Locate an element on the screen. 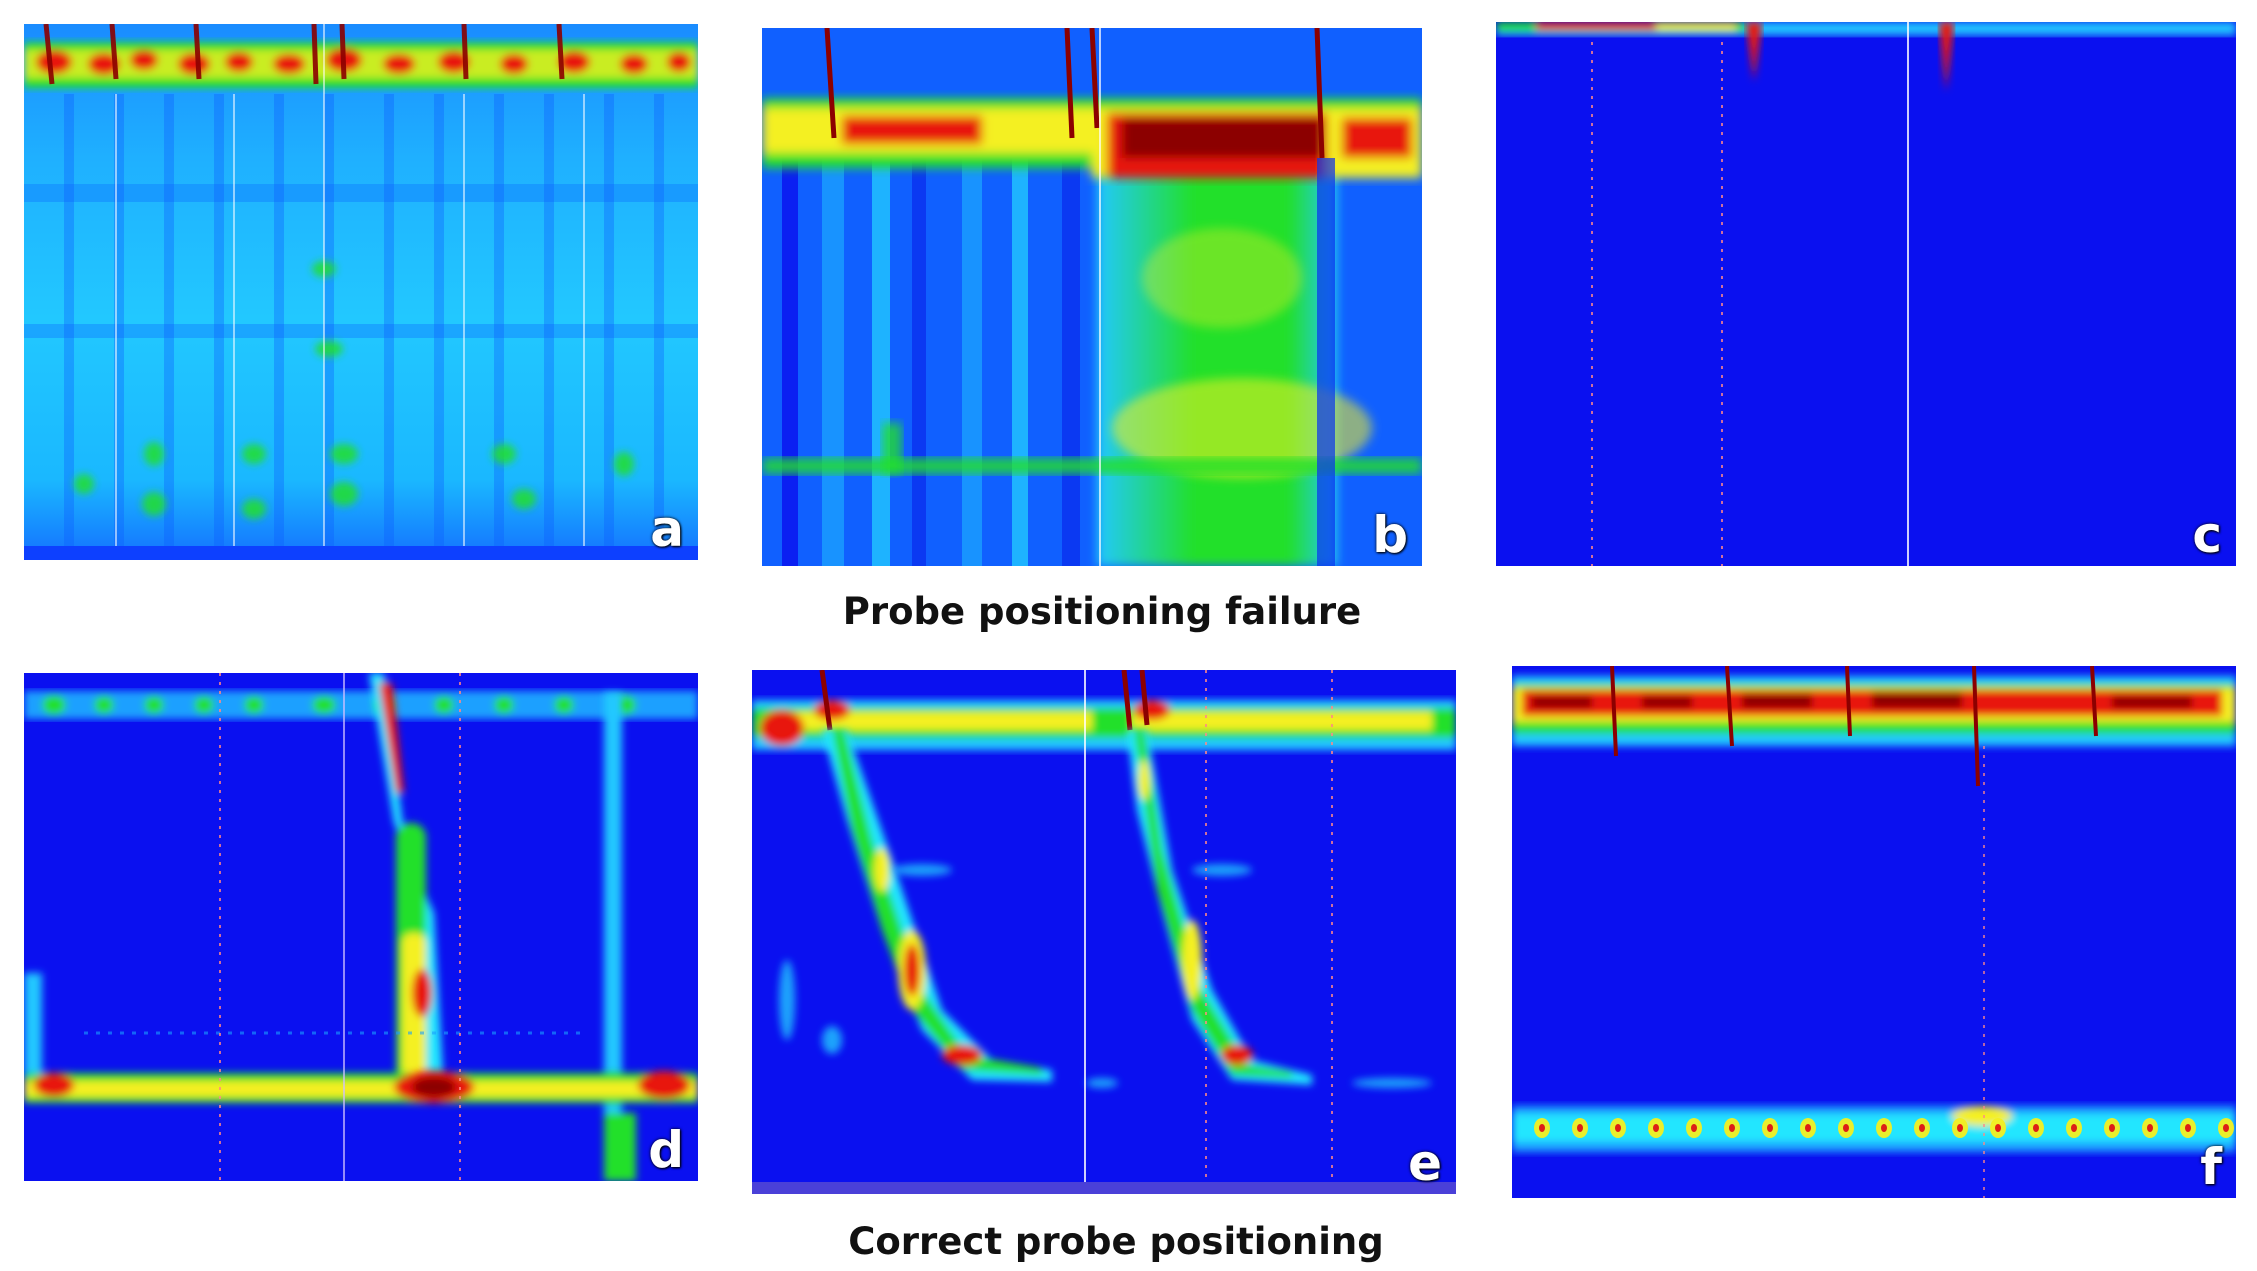  panel-a-heatmap is located at coordinates (361, 292).